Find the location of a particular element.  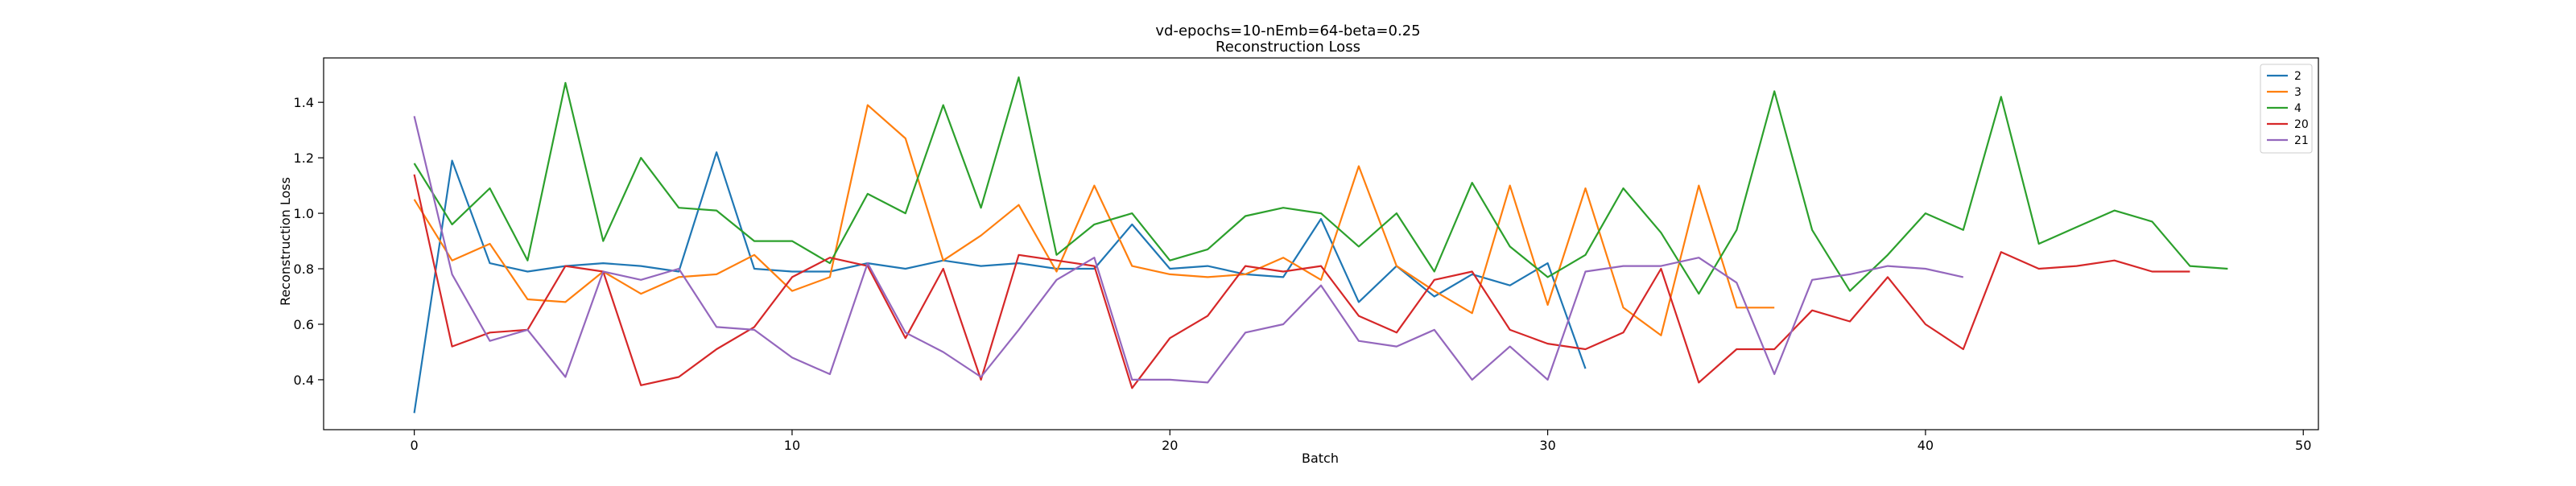

y-tick-label: 0.4 is located at coordinates (304, 380).